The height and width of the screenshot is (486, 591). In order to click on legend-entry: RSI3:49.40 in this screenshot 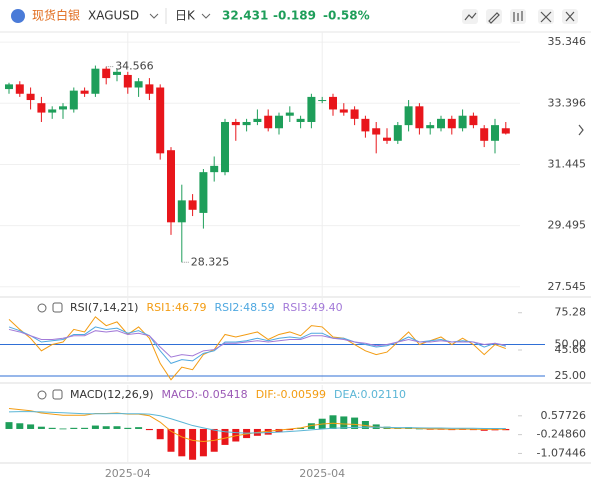, I will do `click(313, 307)`.